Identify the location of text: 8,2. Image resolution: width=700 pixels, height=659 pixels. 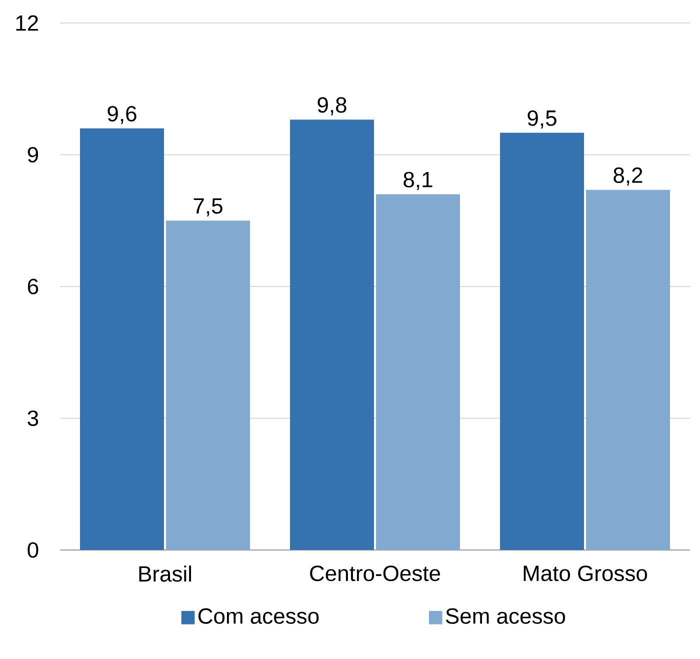
(628, 176).